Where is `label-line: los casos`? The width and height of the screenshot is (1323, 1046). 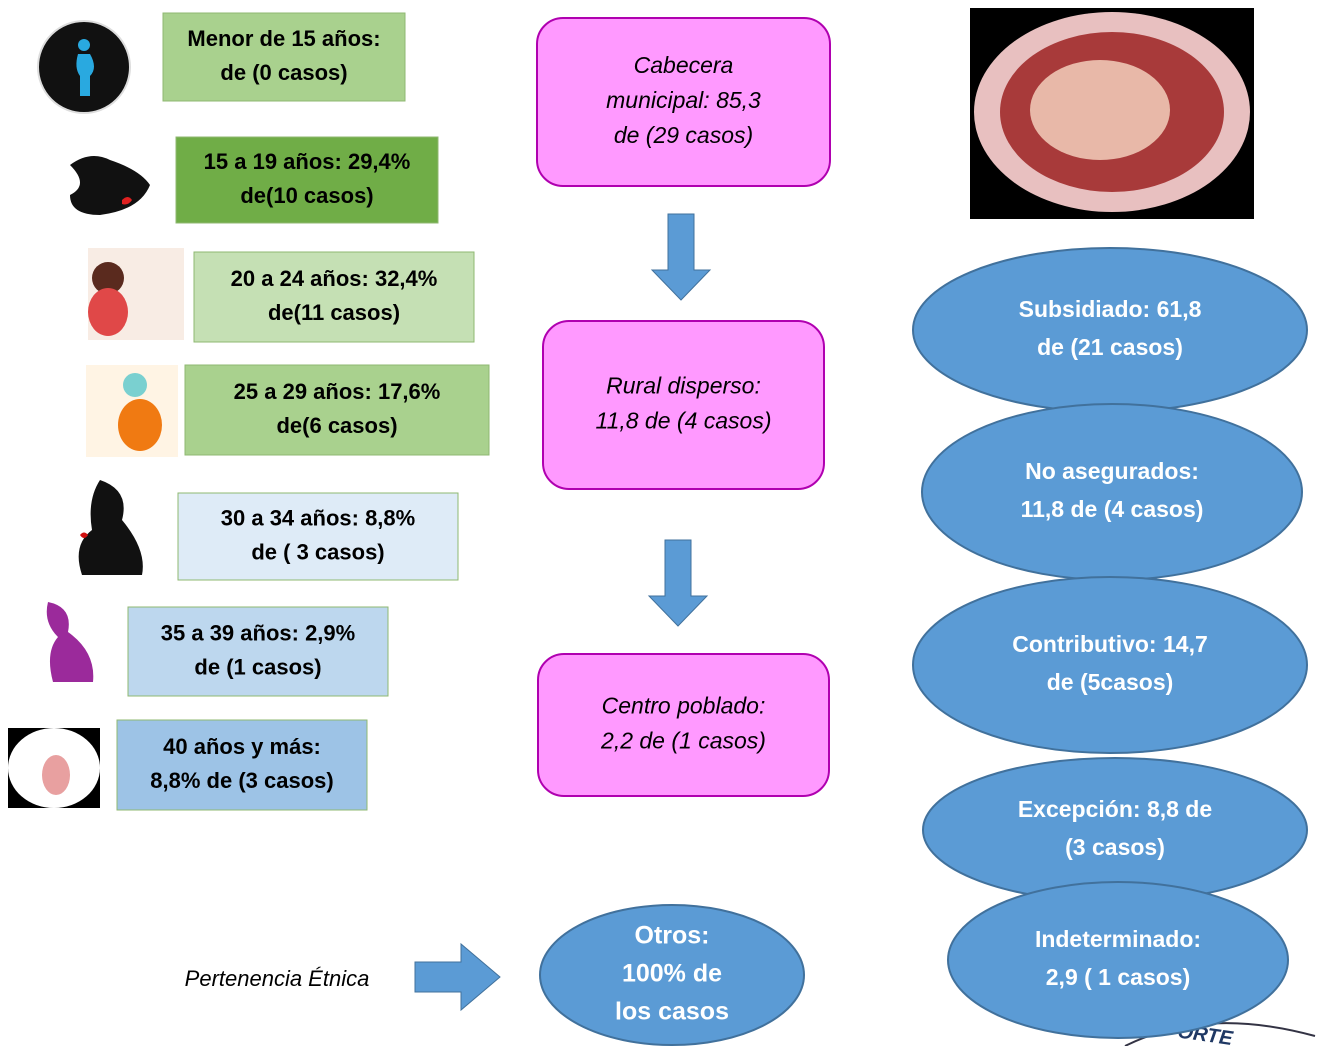 label-line: los casos is located at coordinates (672, 1012).